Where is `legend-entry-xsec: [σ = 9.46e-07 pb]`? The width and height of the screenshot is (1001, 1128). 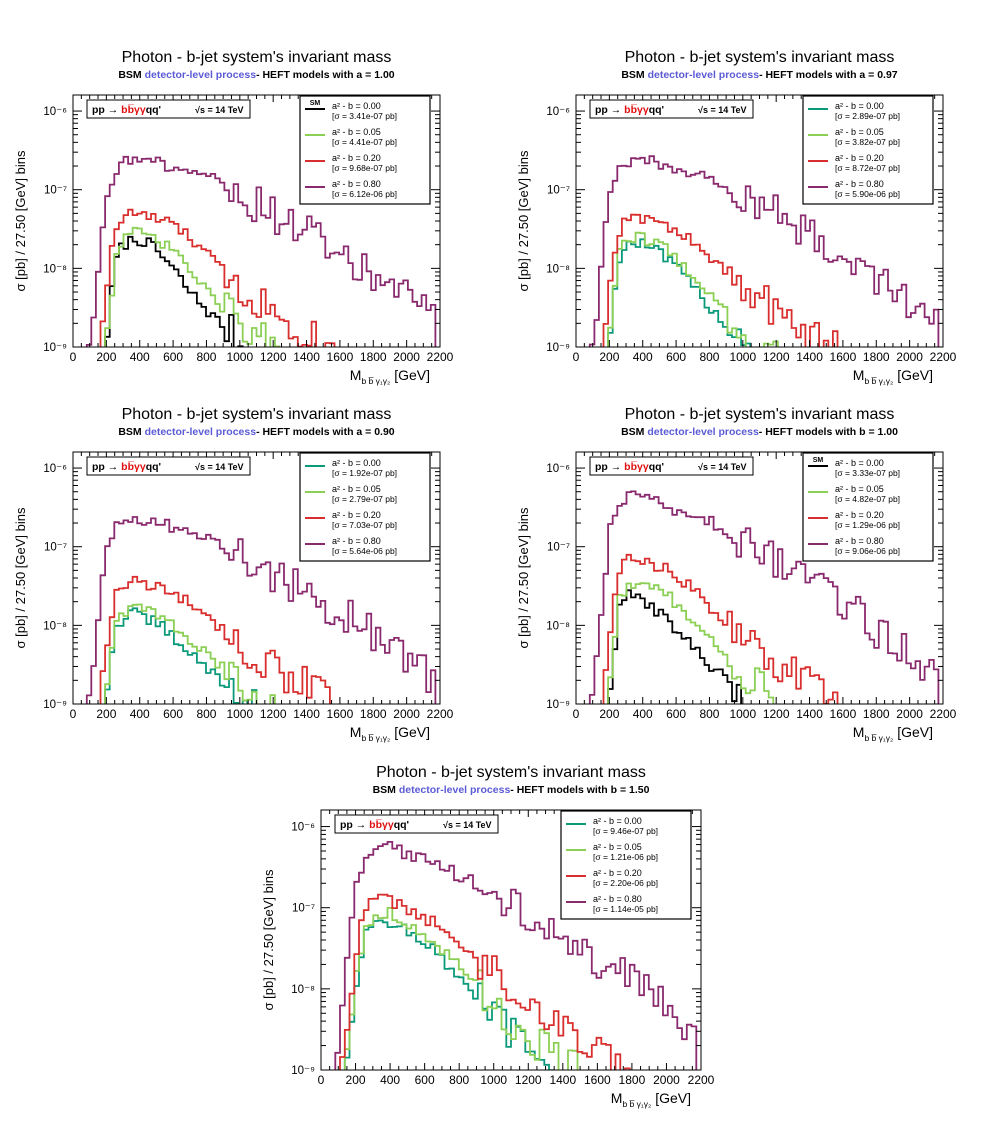
legend-entry-xsec: [σ = 9.46e-07 pb] is located at coordinates (625, 831).